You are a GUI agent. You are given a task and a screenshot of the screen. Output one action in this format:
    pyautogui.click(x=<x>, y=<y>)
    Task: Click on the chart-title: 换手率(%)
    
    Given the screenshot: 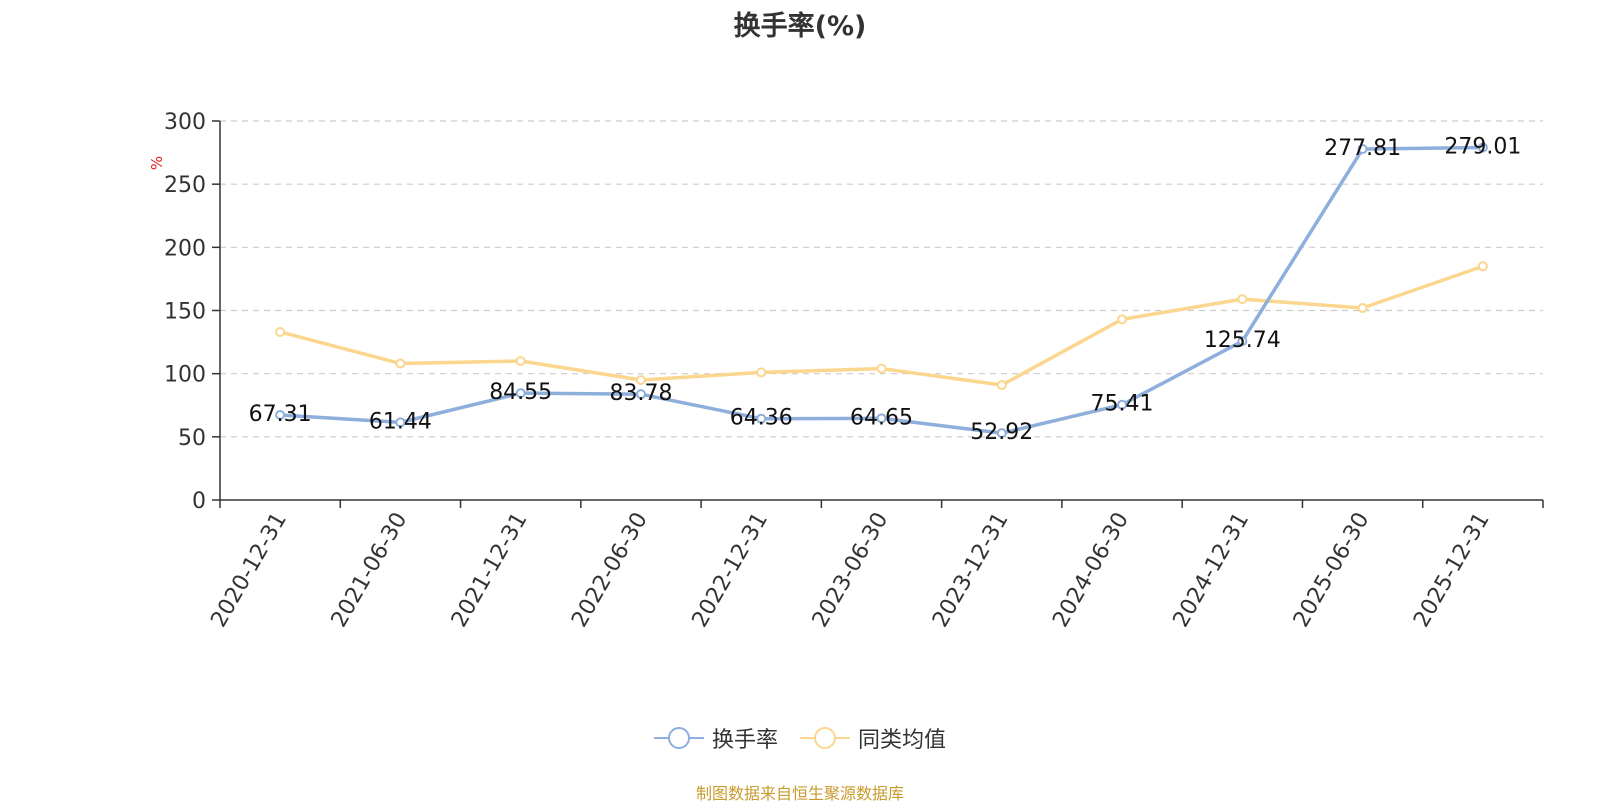 What is the action you would take?
    pyautogui.click(x=800, y=26)
    